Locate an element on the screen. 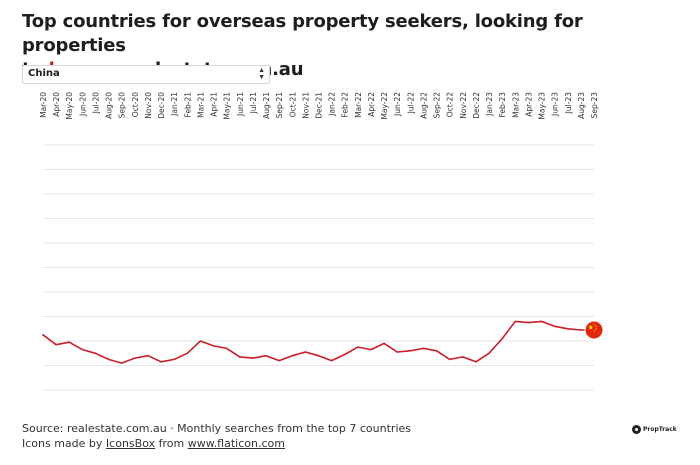 This screenshot has height=465, width=700. x-tick-label: Sep-23 is located at coordinates (594, 105).